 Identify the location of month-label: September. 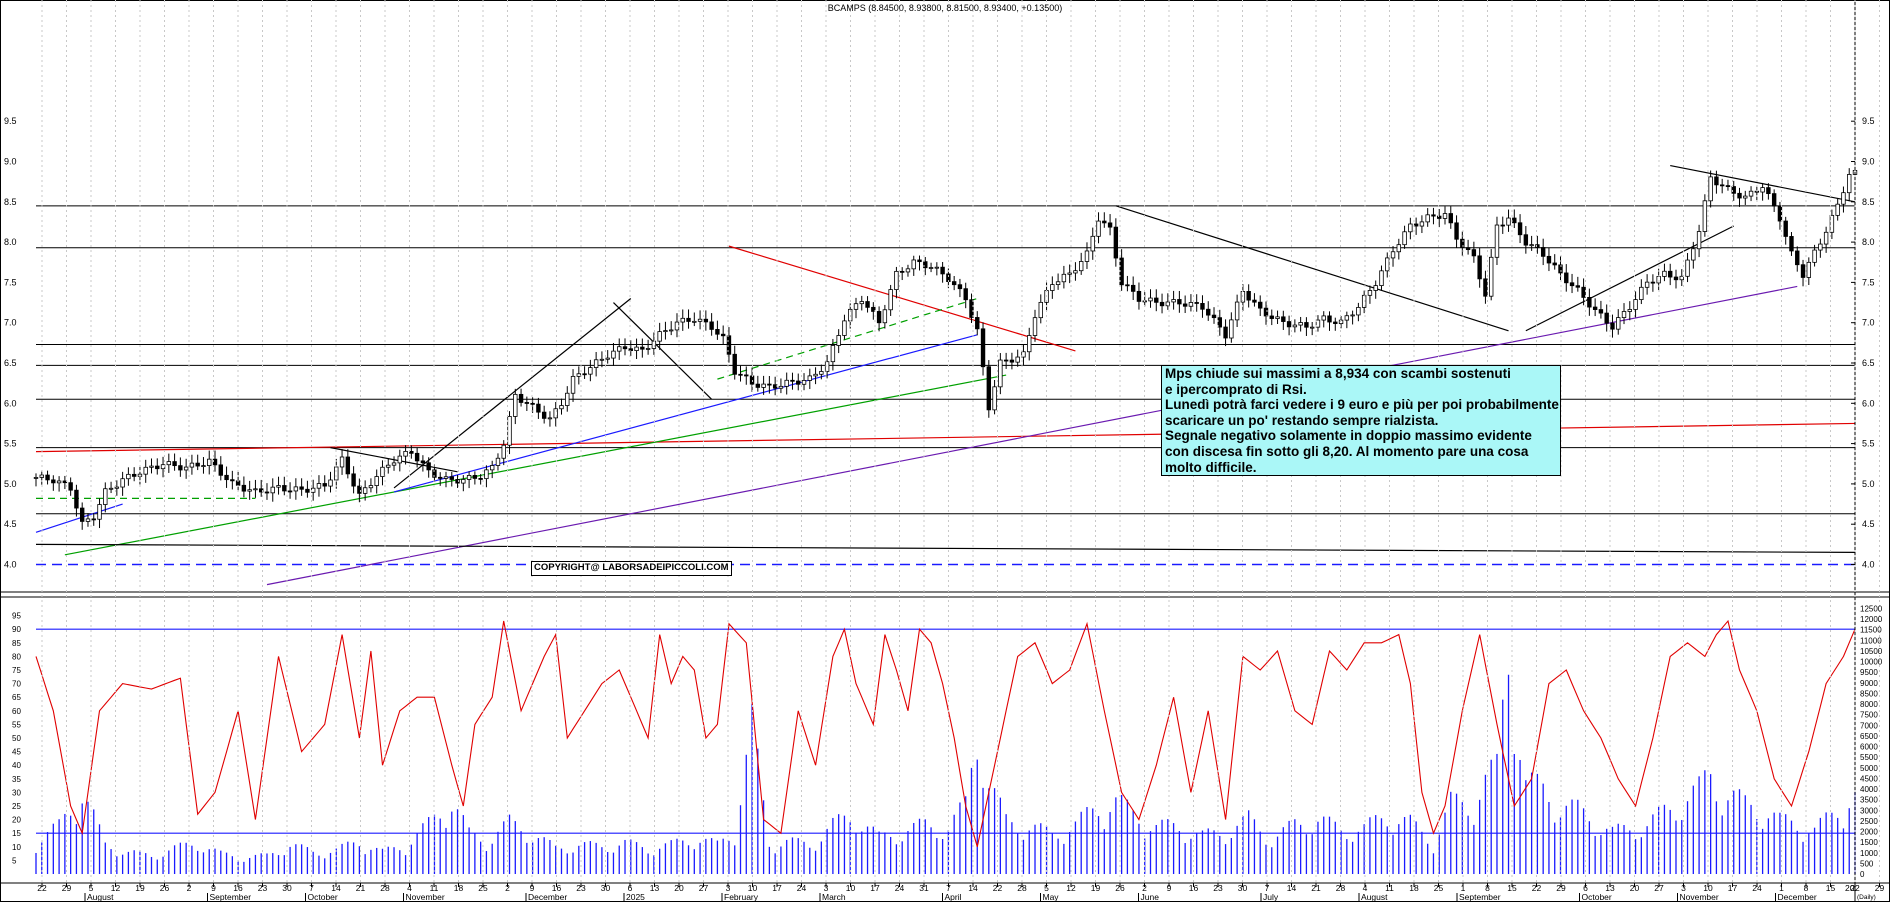
(1480, 897).